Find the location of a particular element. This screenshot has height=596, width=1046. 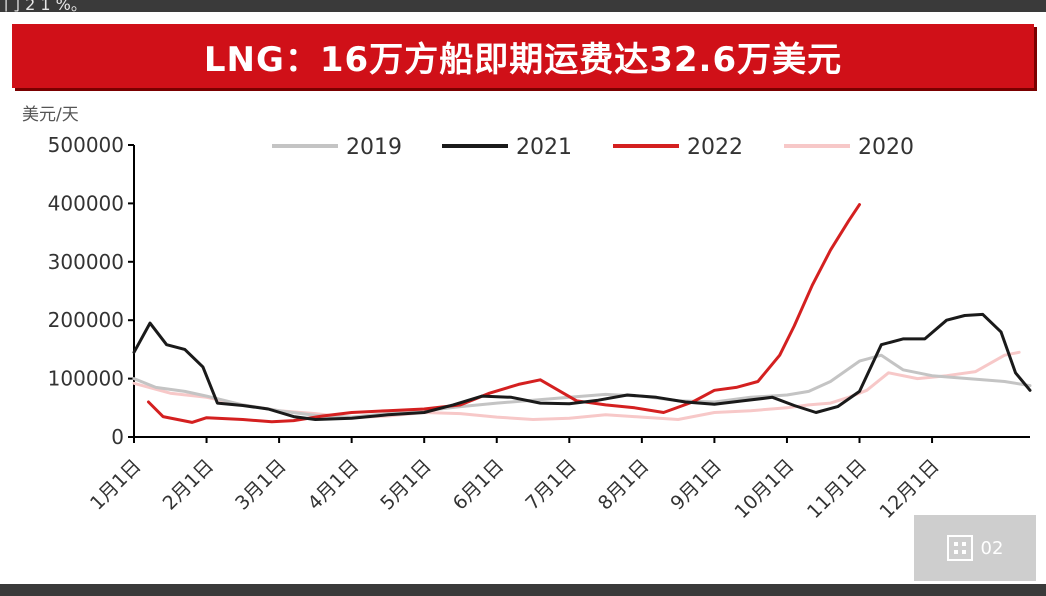

x-tick-label: 7月1日 is located at coordinates (551, 485).